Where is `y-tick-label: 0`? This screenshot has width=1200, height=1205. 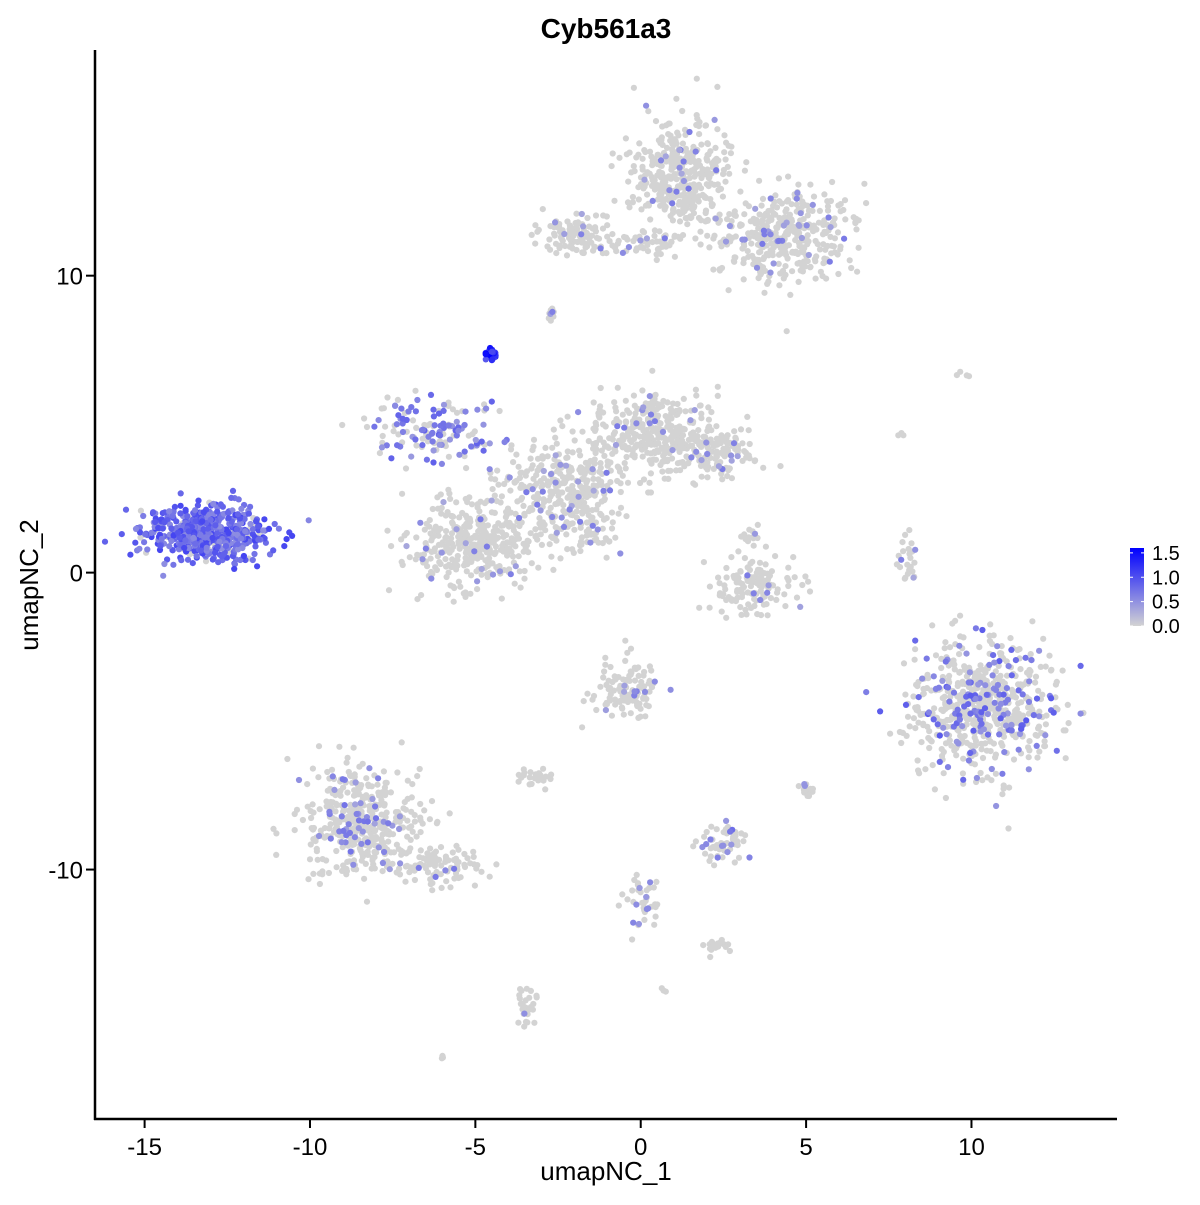 y-tick-label: 0 is located at coordinates (76, 574).